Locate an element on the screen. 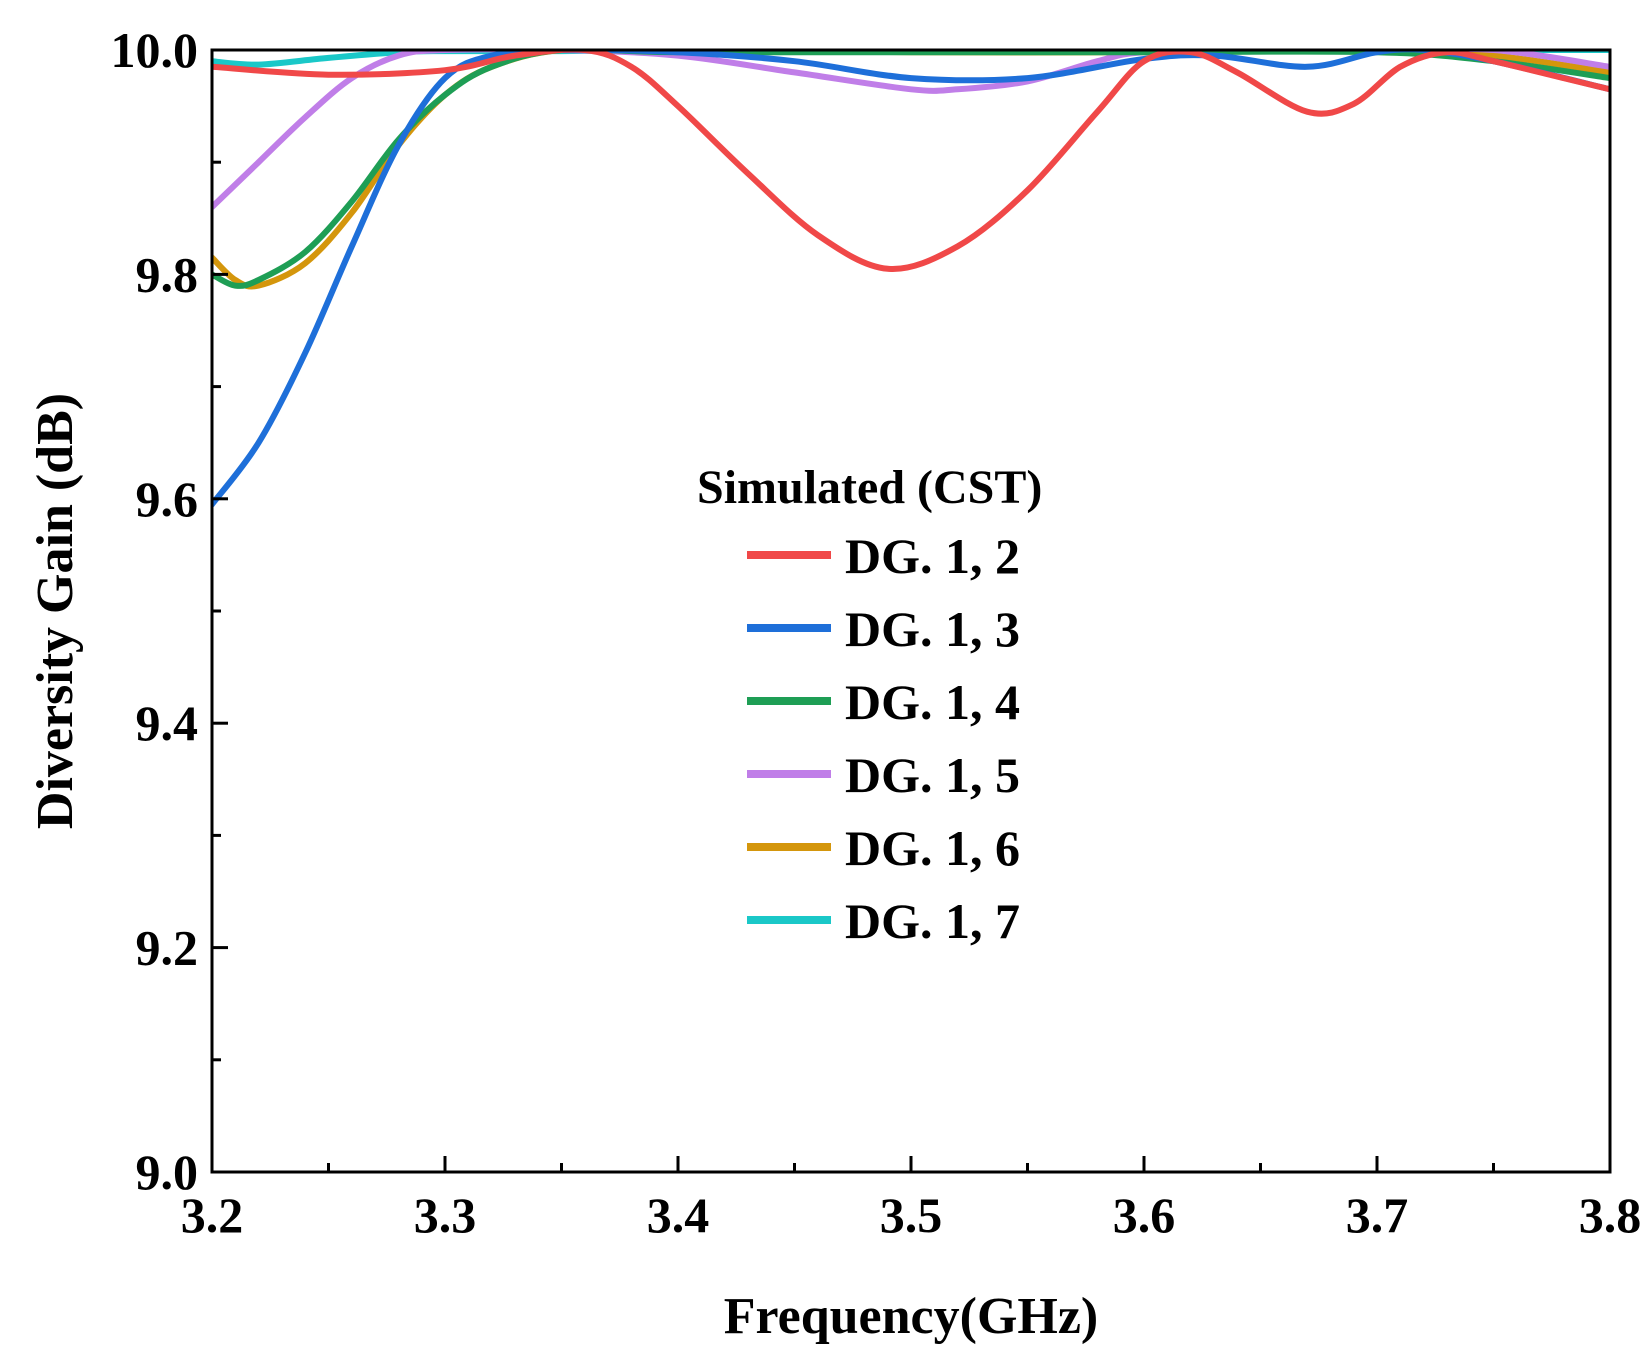 The width and height of the screenshot is (1650, 1357). y-tick-label: 9.8 is located at coordinates (167, 274).